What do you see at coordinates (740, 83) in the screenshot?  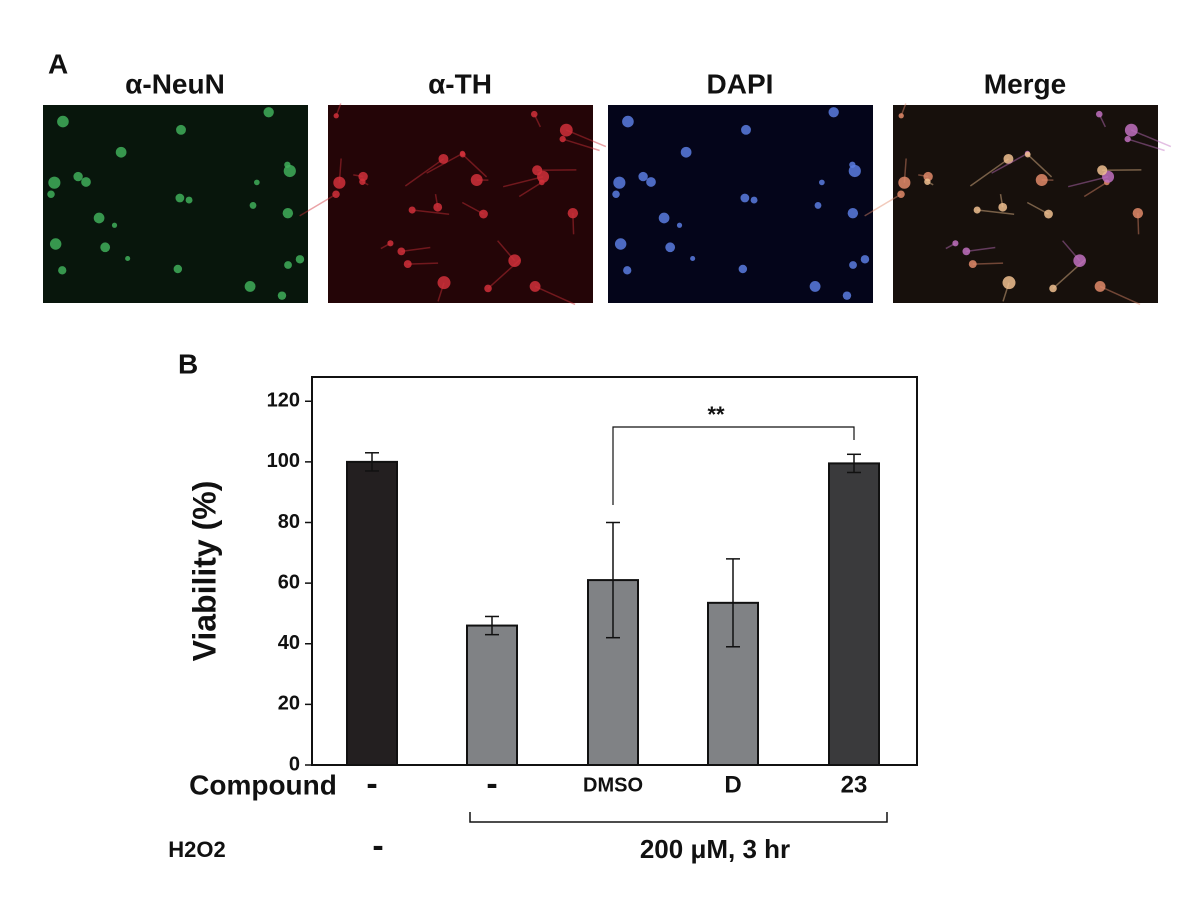 I see `image-label: DAPI` at bounding box center [740, 83].